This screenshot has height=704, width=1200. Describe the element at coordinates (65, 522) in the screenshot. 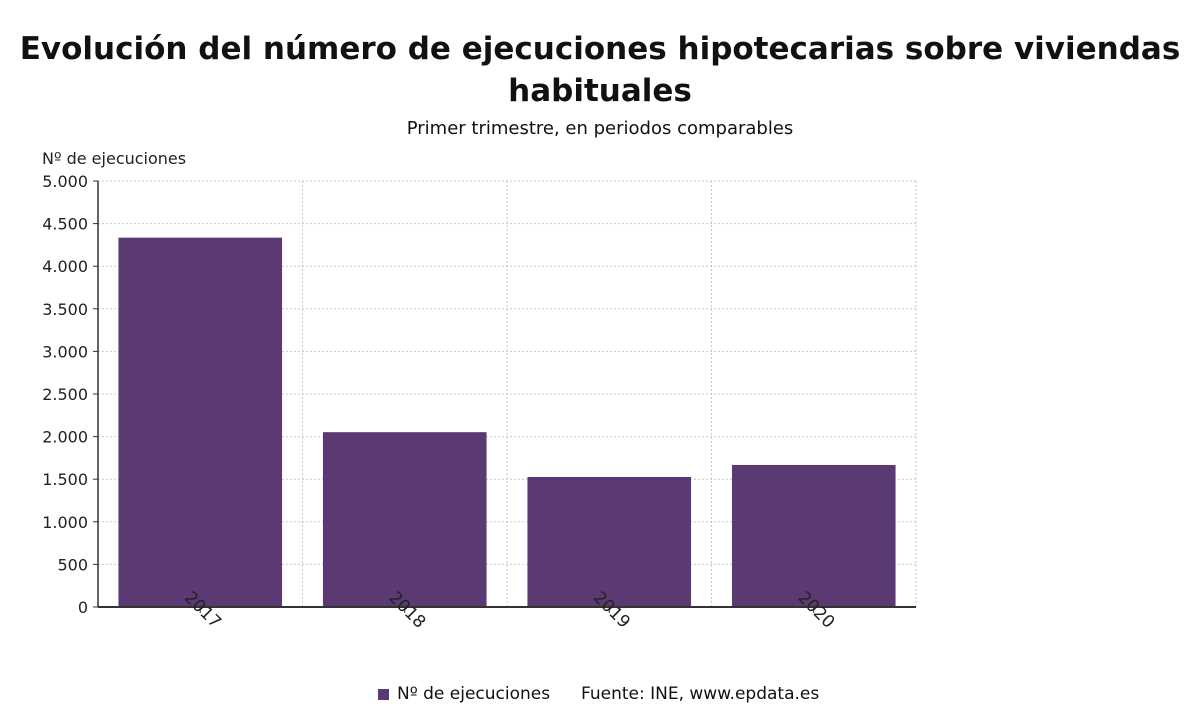

I see `y-tick-label: 1.000` at that location.